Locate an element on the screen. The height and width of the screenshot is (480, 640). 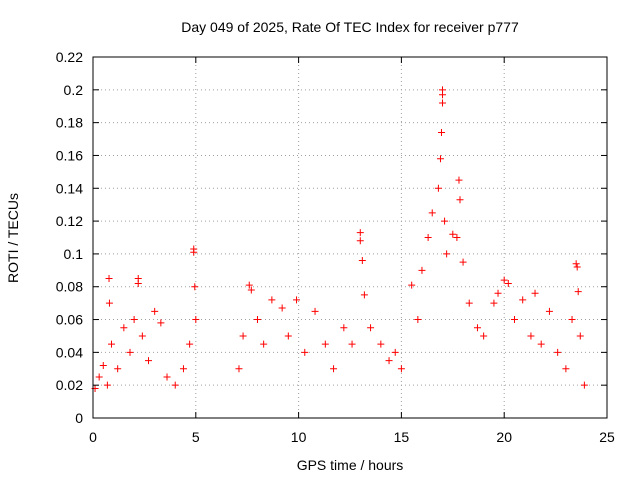
y-tick-label: 0.22 is located at coordinates (69, 57).